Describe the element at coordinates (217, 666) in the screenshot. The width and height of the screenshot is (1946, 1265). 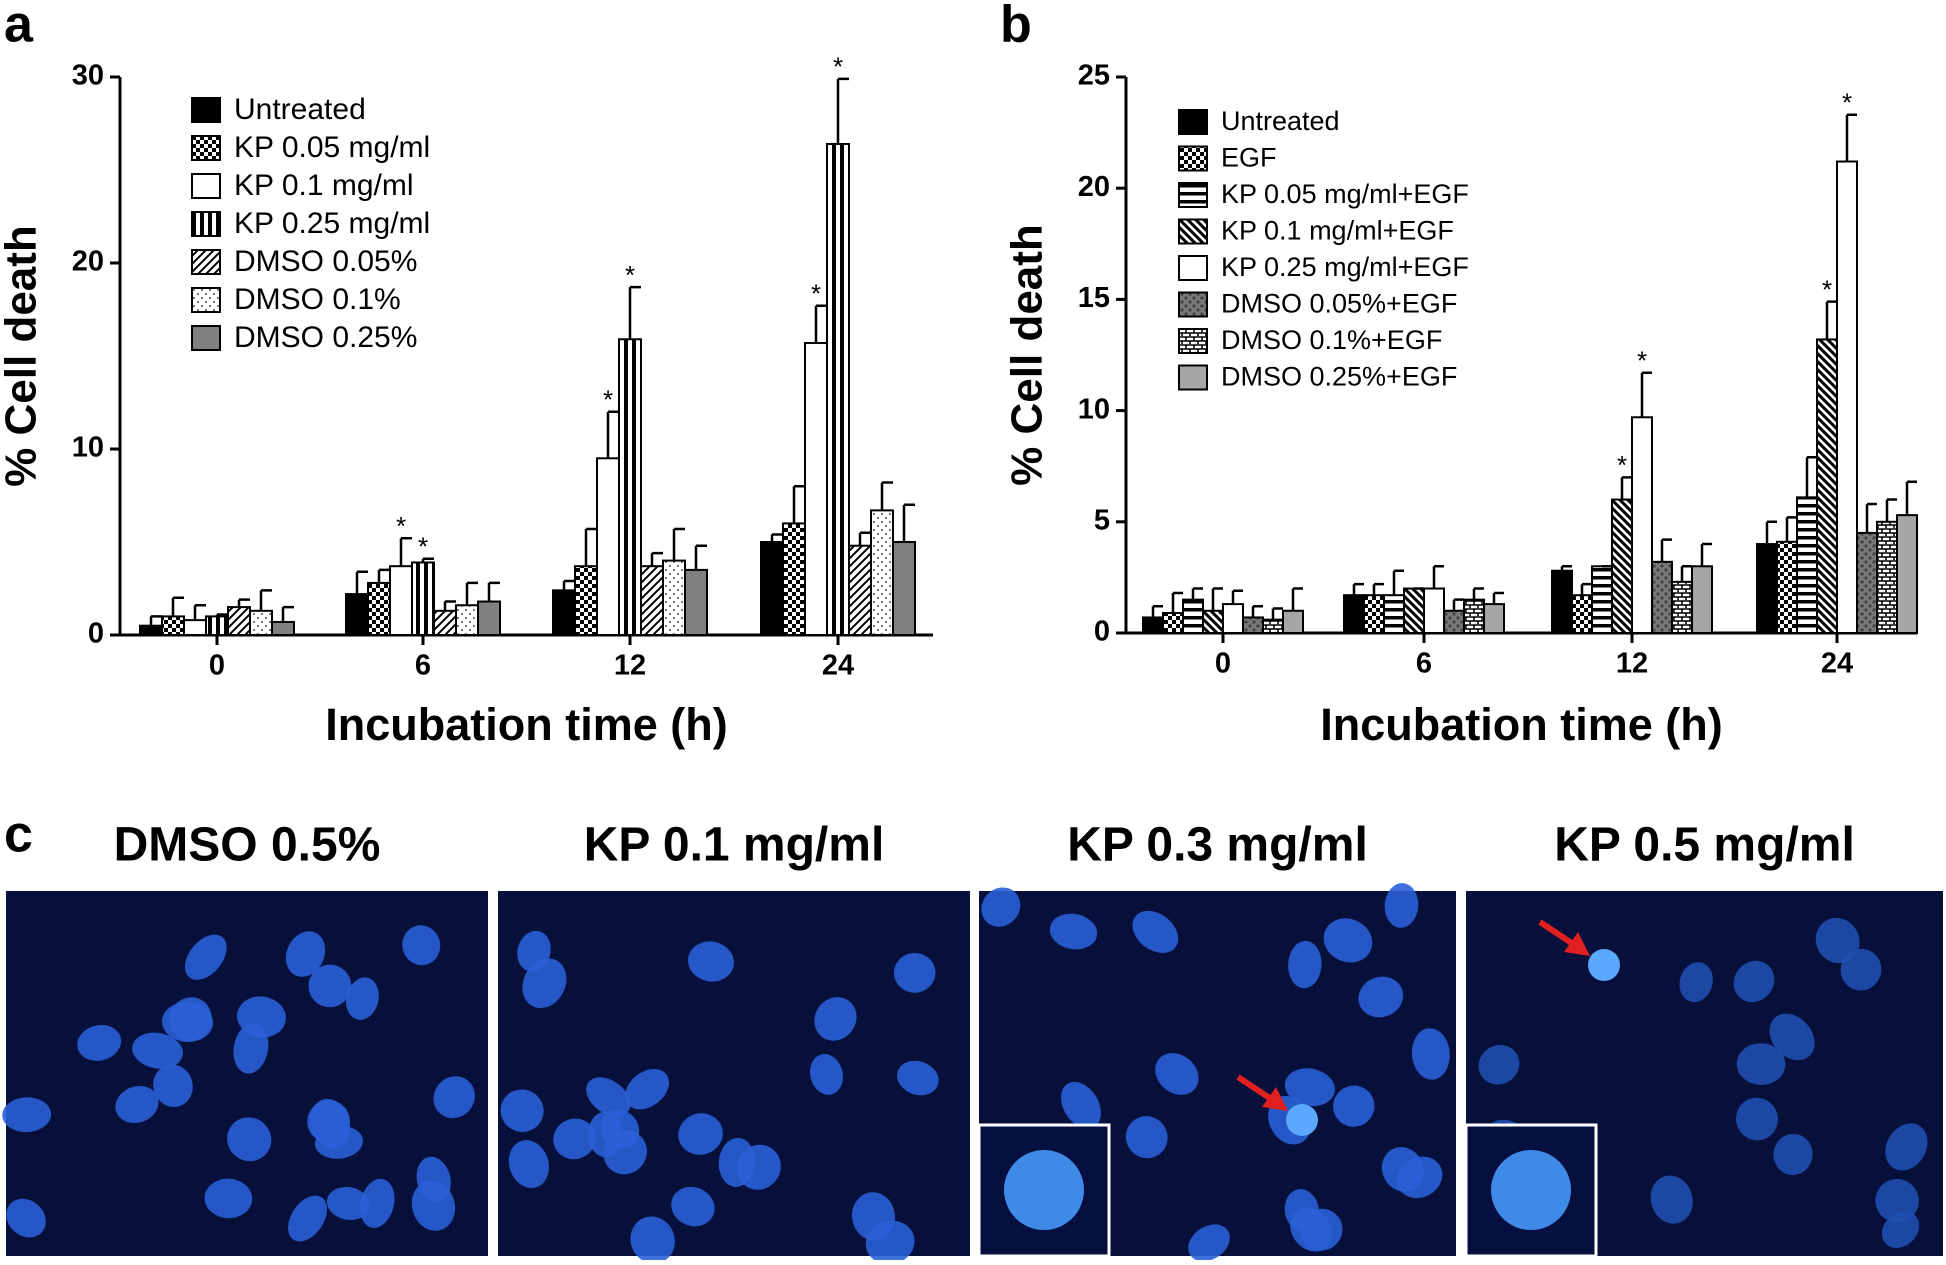
I see `x-tick-label: 0` at that location.